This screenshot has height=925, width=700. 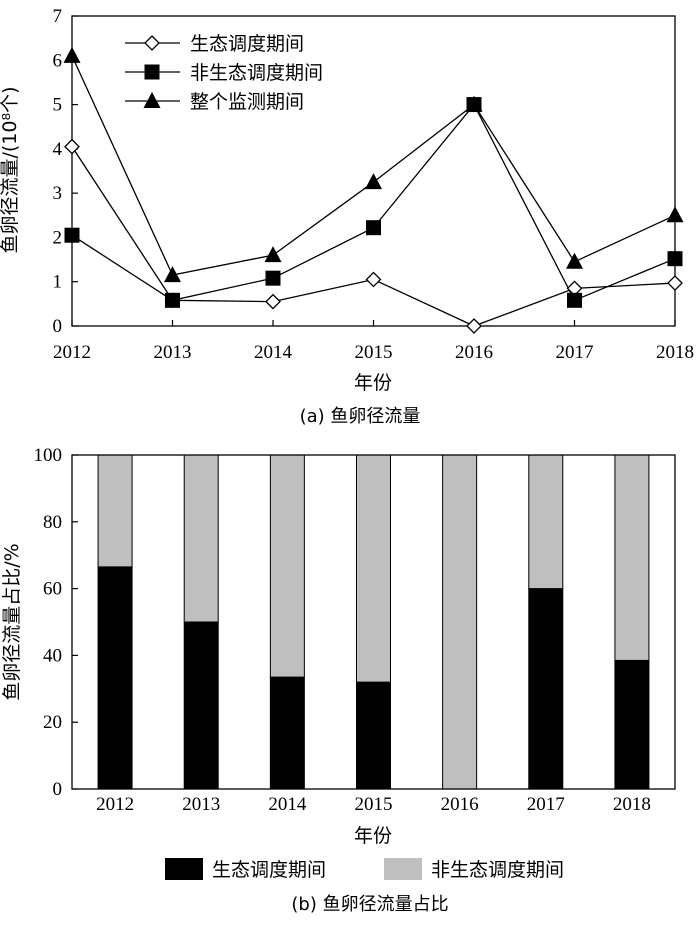 I want to click on legend-b: 生态调度期间 非生态调度期间, so click(x=364, y=869).